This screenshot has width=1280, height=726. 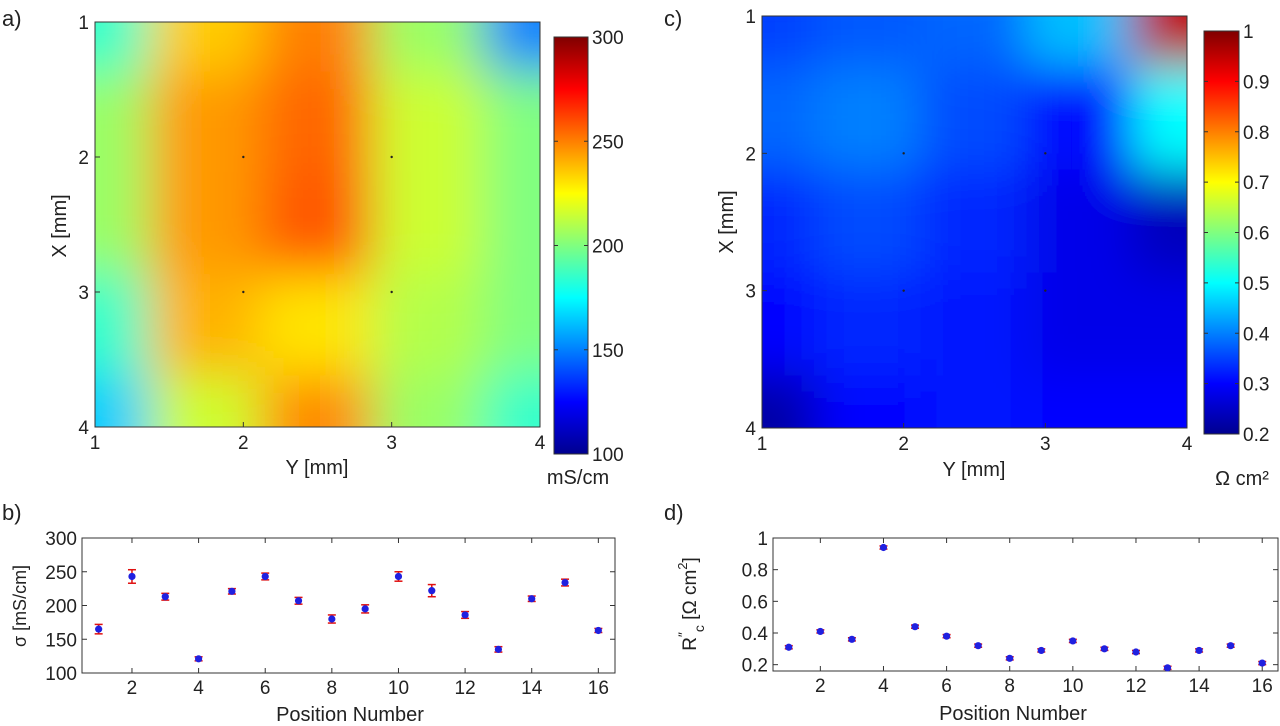 I want to click on colorbar-c: 1 0.9 0.8 0.7 0.6 0.5 0.4 0.3 0.2 Ω cm², so click(x=1236, y=256).